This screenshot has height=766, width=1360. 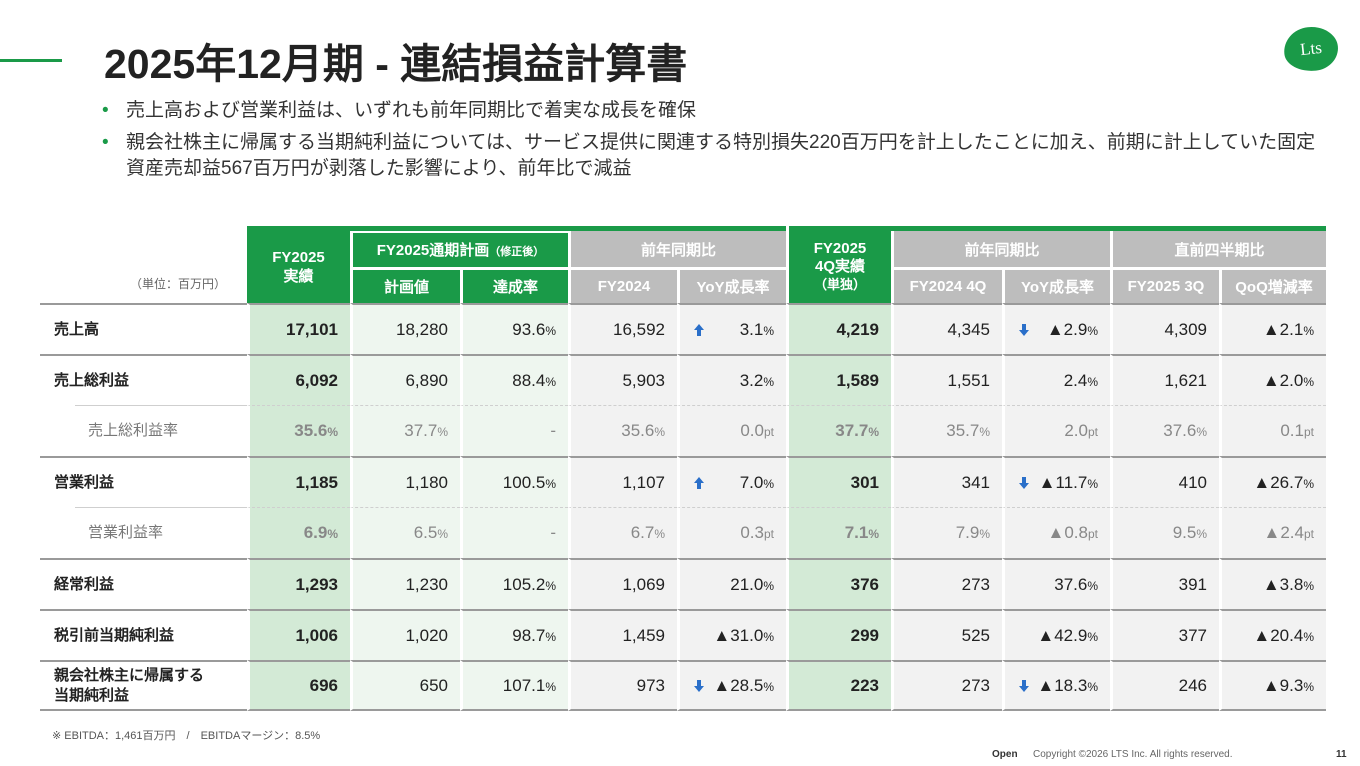 What do you see at coordinates (1056, 583) in the screenshot?
I see `cell-q4-yoy-rate: 37.6%` at bounding box center [1056, 583].